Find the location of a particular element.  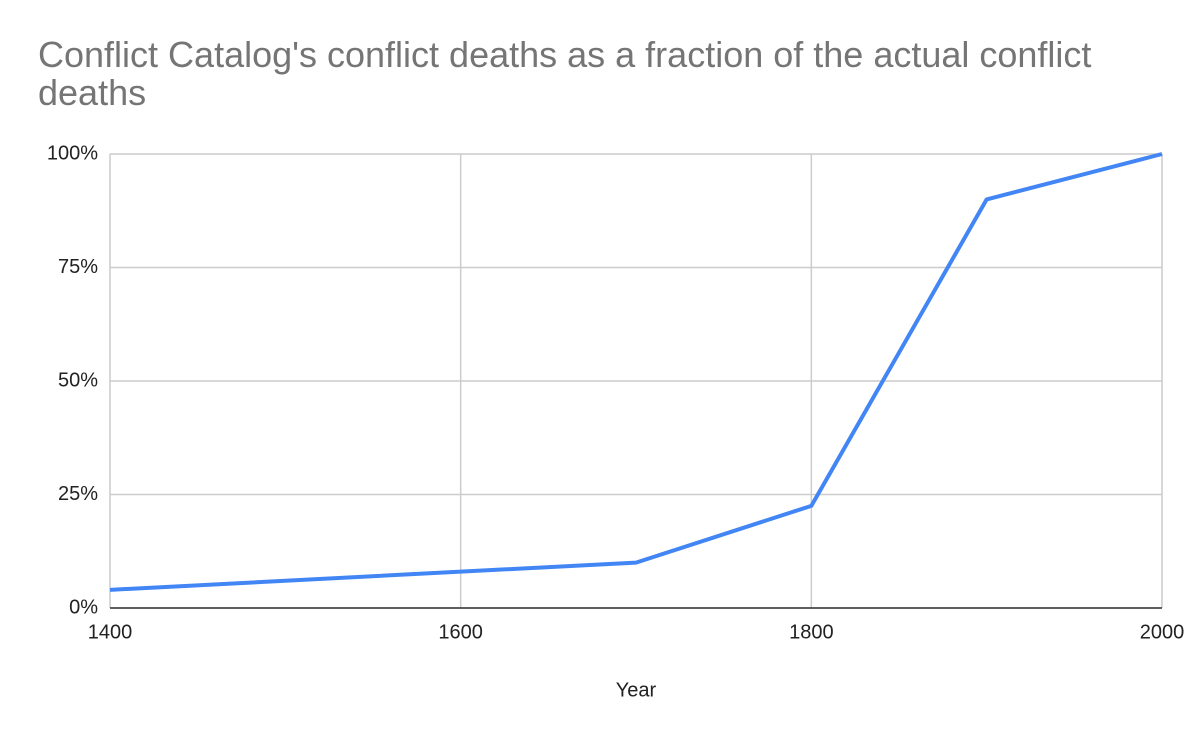

x-tick-label: 1800 is located at coordinates (811, 632).